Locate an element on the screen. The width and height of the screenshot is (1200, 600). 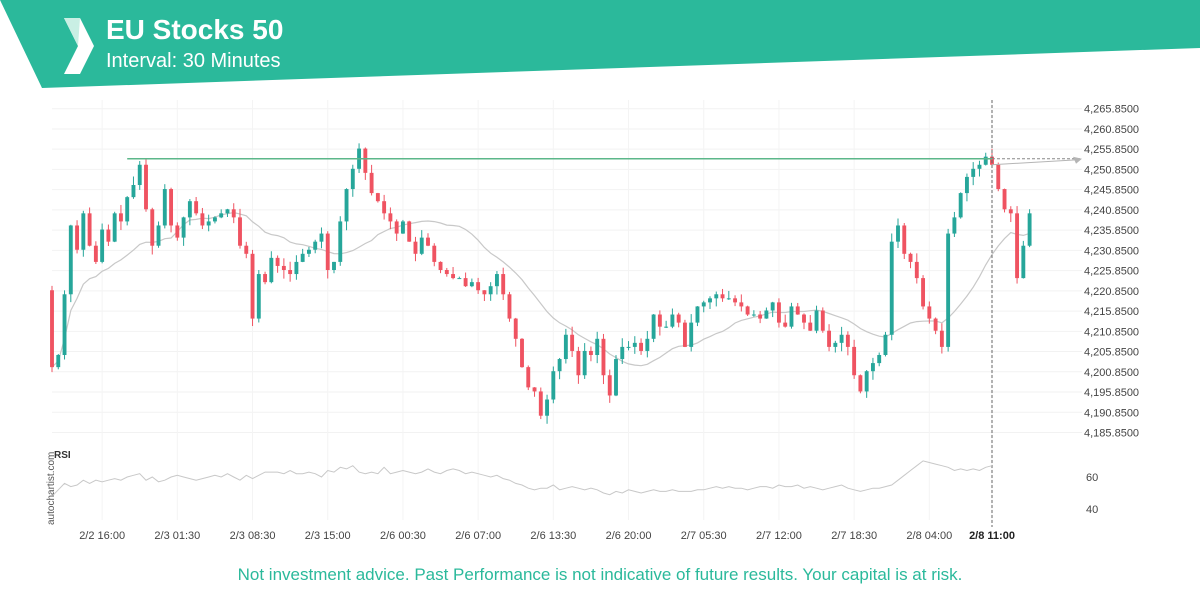
time-tick-label: 2/7 18:30 is located at coordinates (854, 536).